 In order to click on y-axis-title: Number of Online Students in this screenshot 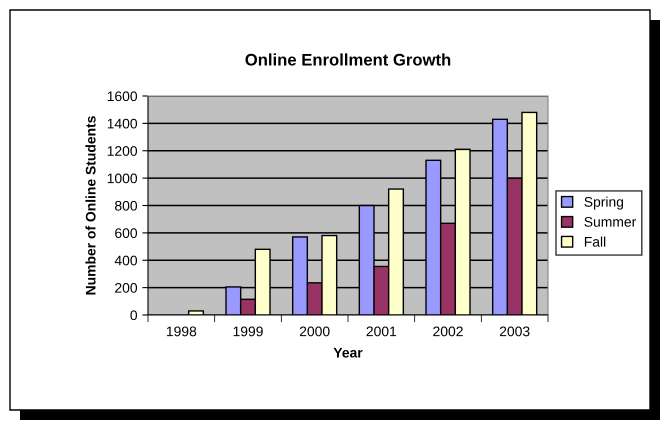, I will do `click(90, 205)`.